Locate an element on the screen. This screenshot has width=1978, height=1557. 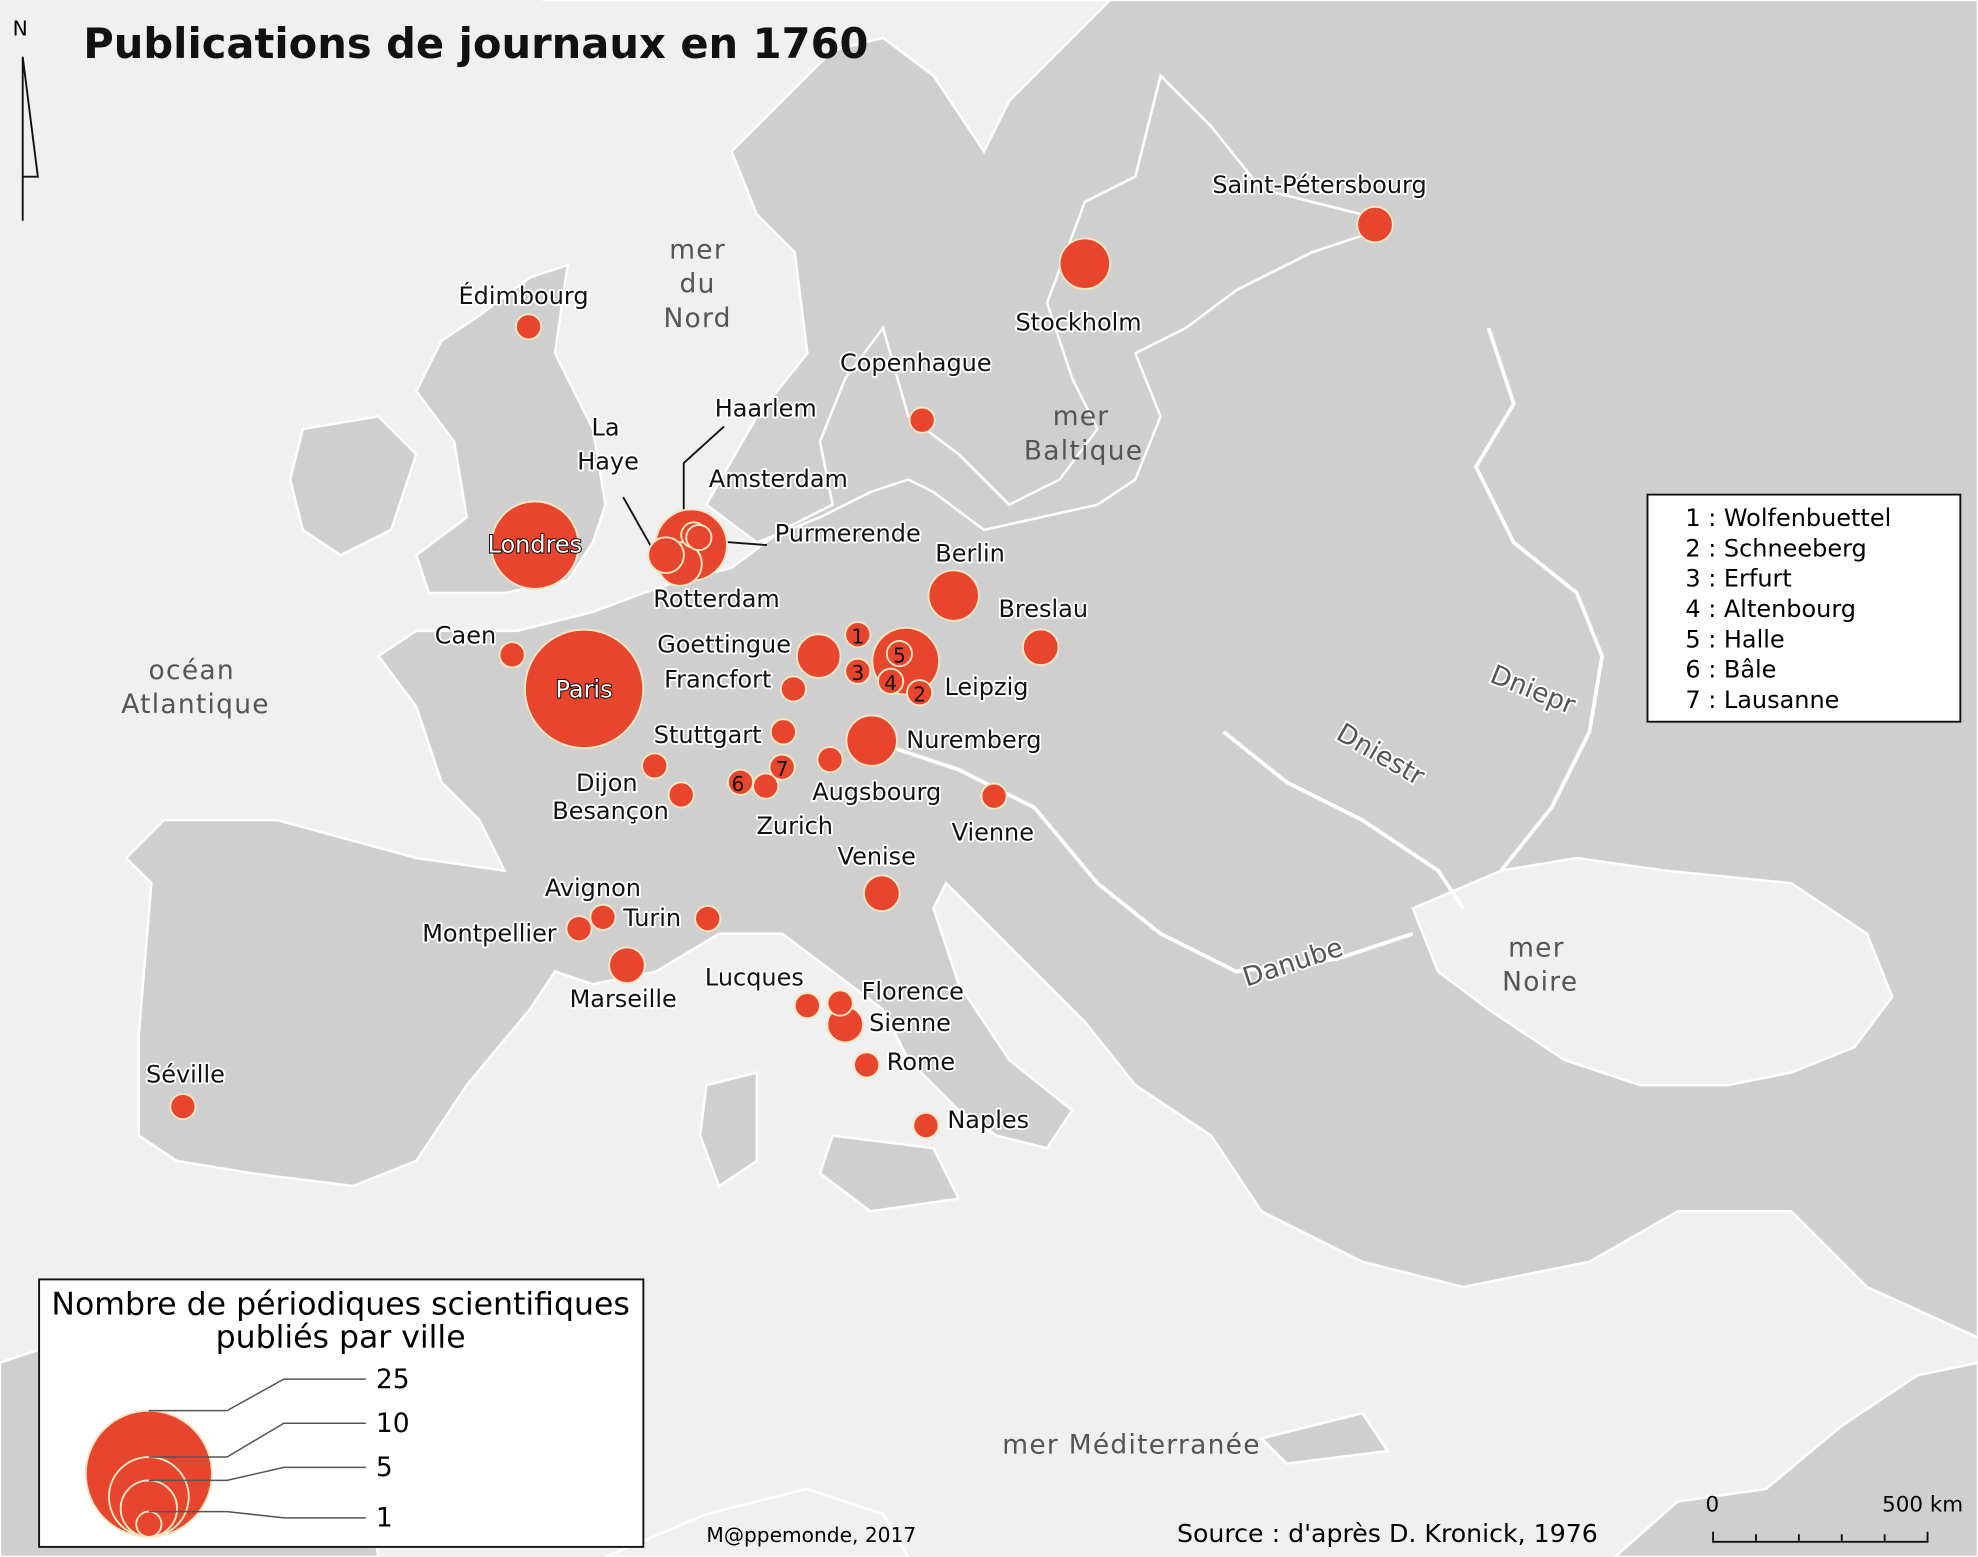
city-label: Naples is located at coordinates (988, 1120).